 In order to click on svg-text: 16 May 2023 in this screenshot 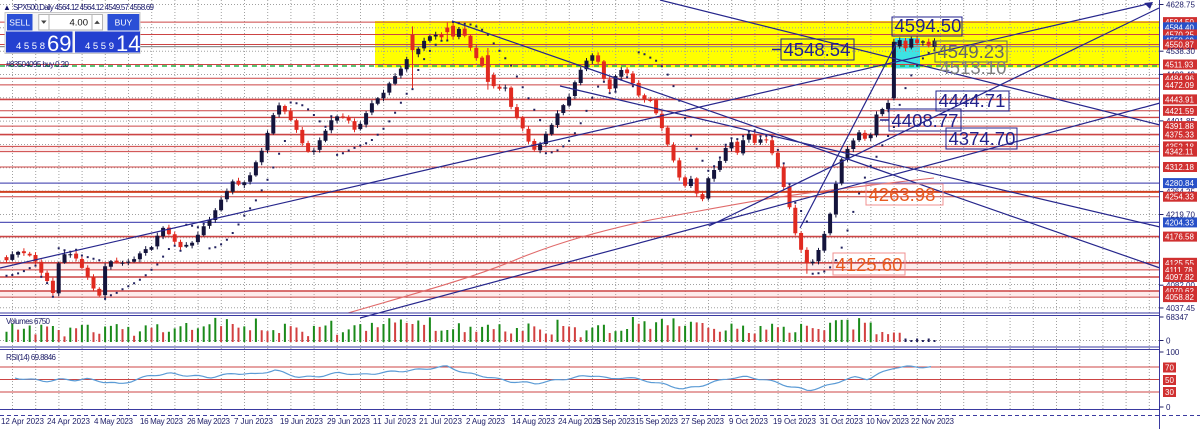, I will do `click(162, 421)`.